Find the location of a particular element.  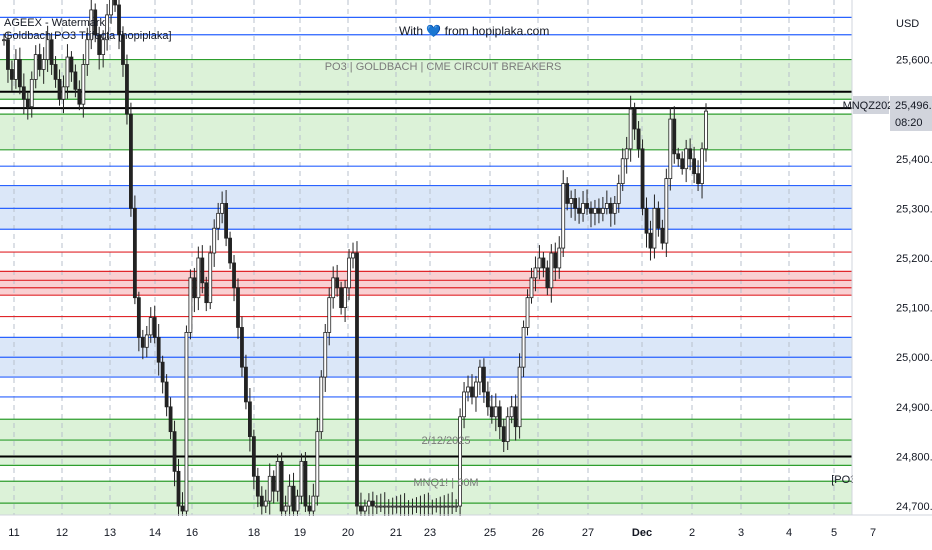

credit-suffix: from hopiplaka.com is located at coordinates (497, 31).